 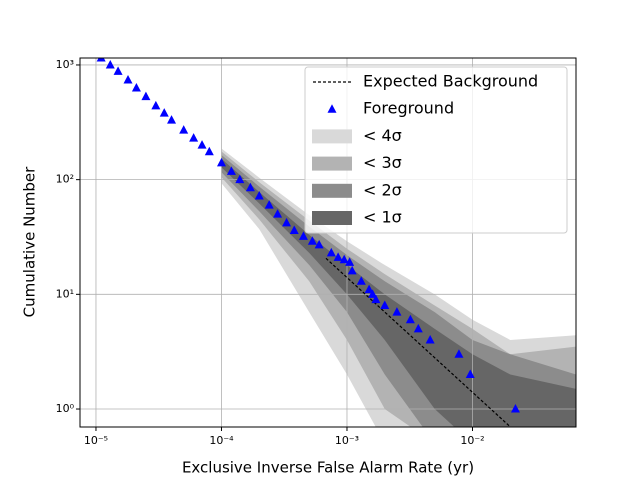 What do you see at coordinates (30, 241) in the screenshot?
I see `y-axis-label: Cumulative Number` at bounding box center [30, 241].